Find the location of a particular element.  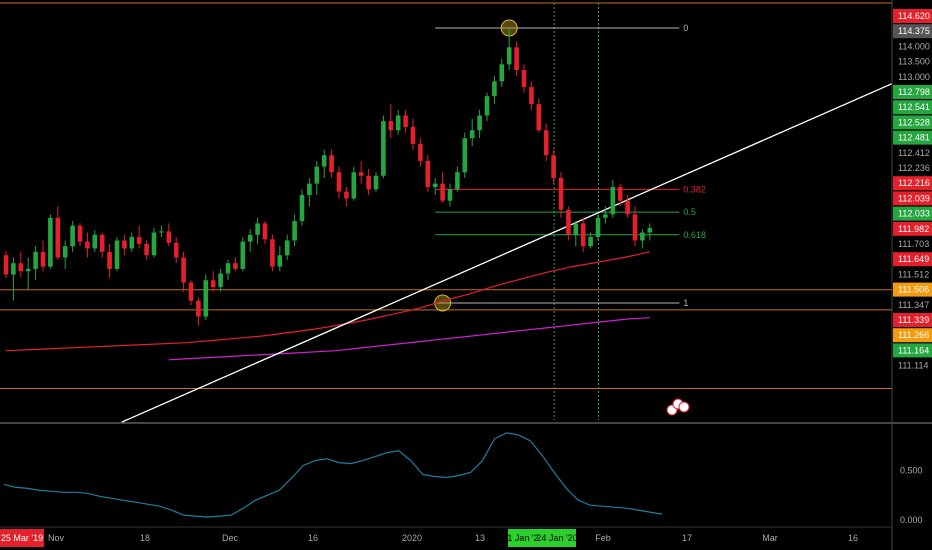

event-flag-icon is located at coordinates (684, 407).